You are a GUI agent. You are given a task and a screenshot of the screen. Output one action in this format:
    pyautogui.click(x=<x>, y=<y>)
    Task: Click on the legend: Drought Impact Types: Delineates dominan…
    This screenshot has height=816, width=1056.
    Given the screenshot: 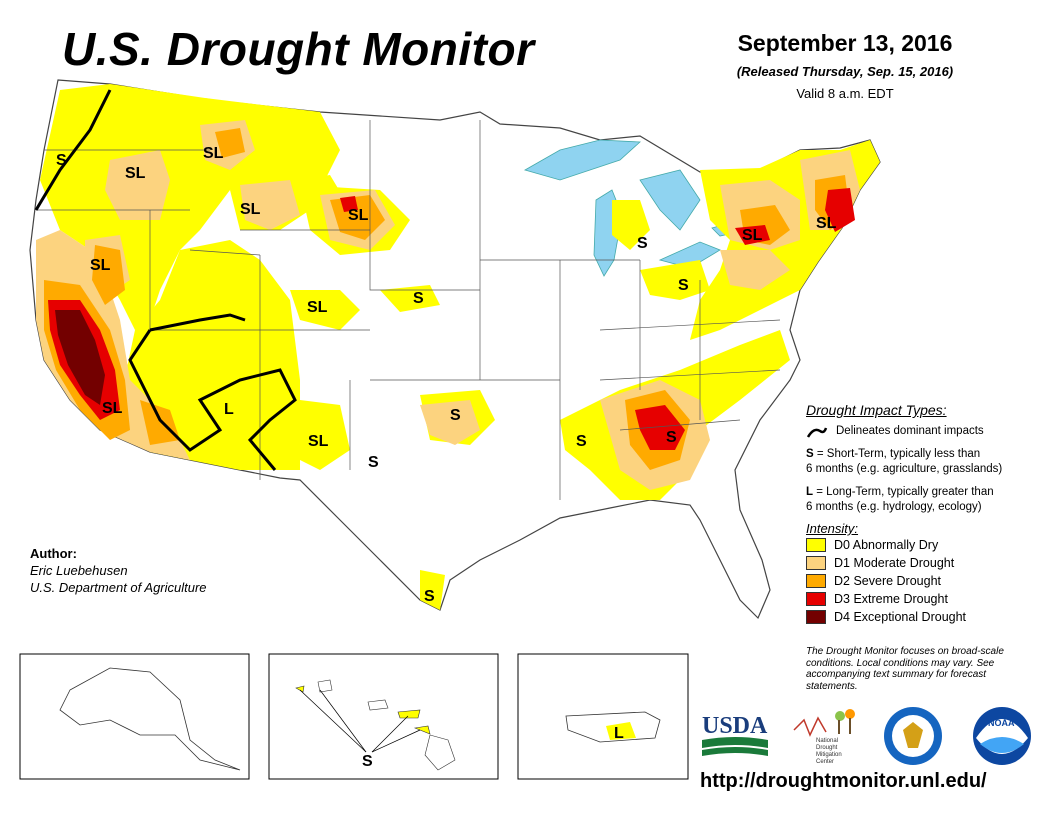 What is the action you would take?
    pyautogui.click(x=926, y=514)
    